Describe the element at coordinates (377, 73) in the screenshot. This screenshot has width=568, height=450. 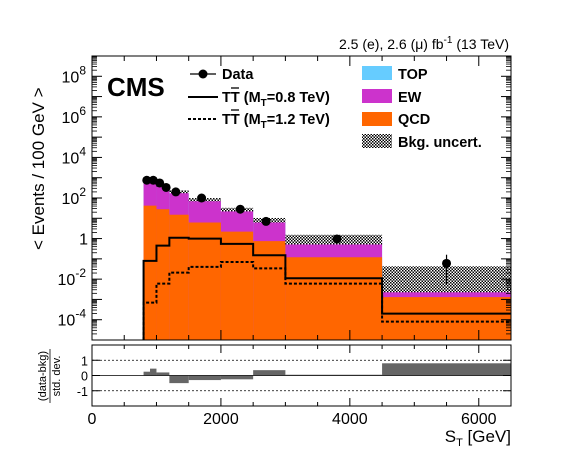
I see `legend-top-swatch` at that location.